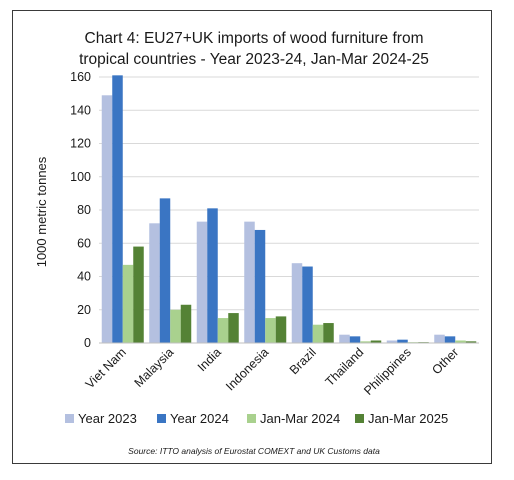 Image resolution: width=514 pixels, height=480 pixels. Describe the element at coordinates (387, 371) in the screenshot. I see `x-tick-label: Philippines` at that location.